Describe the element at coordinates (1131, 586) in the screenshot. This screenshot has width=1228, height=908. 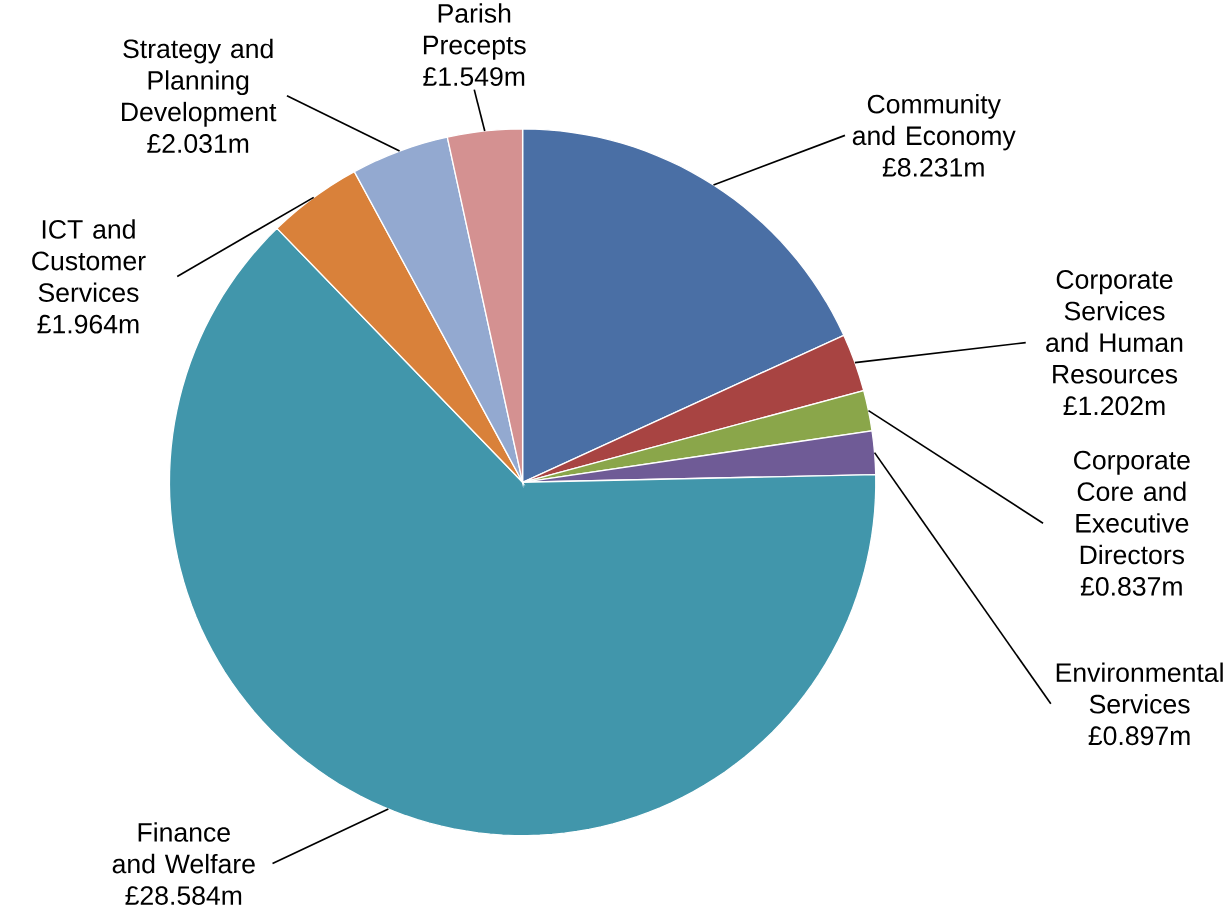
I see `data-label: £0.837m` at that location.